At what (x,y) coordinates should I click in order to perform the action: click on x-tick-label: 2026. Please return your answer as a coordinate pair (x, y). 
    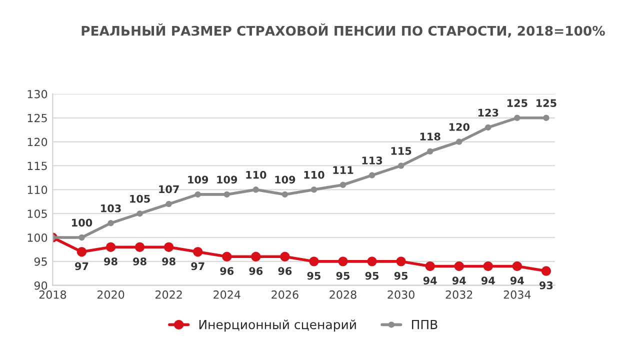
    Looking at the image, I should click on (285, 294).